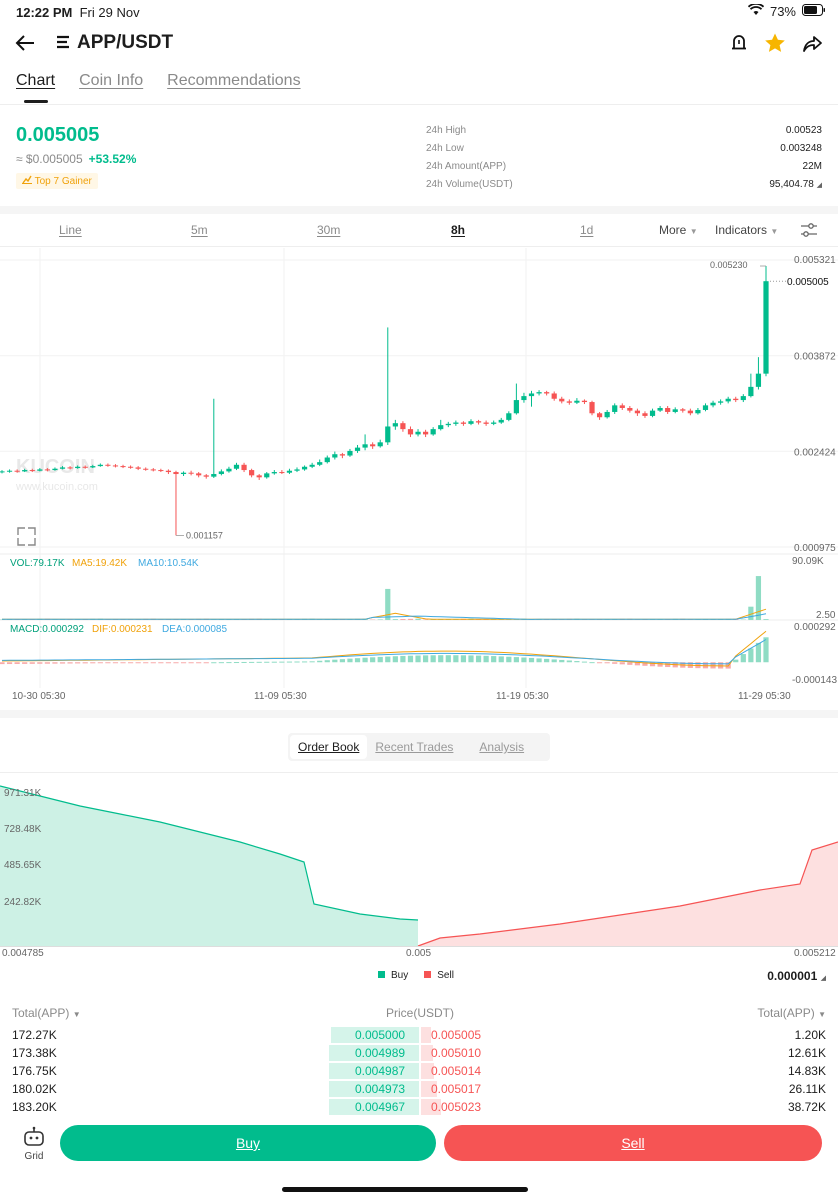 This screenshot has width=838, height=1200. I want to click on bid-total-header: Total(APP) ▼, so click(46, 1013).